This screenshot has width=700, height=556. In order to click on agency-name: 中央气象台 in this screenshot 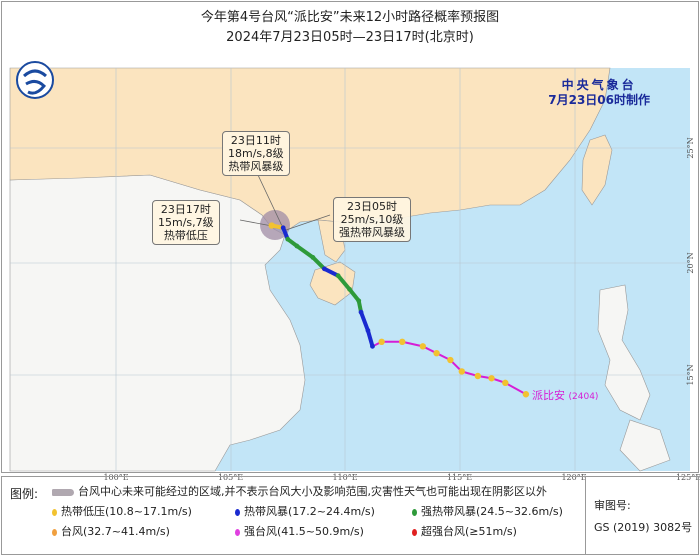, I will do `click(599, 85)`.